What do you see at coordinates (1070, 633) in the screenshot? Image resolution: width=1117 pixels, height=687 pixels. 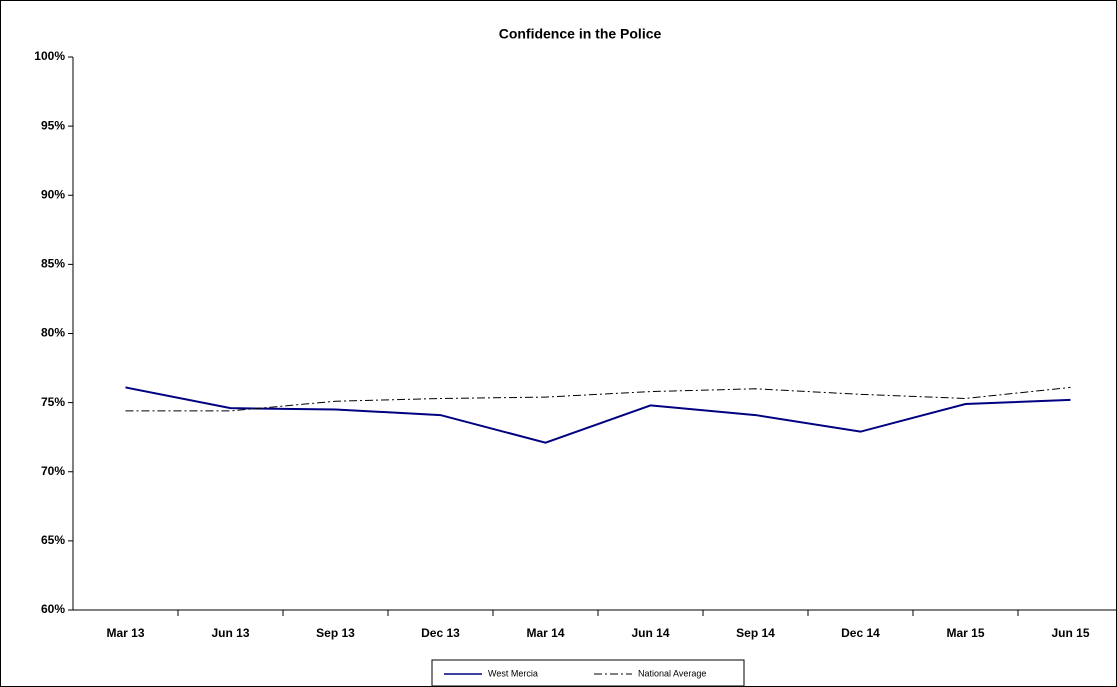 I see `x-tick-label: Jun 15` at bounding box center [1070, 633].